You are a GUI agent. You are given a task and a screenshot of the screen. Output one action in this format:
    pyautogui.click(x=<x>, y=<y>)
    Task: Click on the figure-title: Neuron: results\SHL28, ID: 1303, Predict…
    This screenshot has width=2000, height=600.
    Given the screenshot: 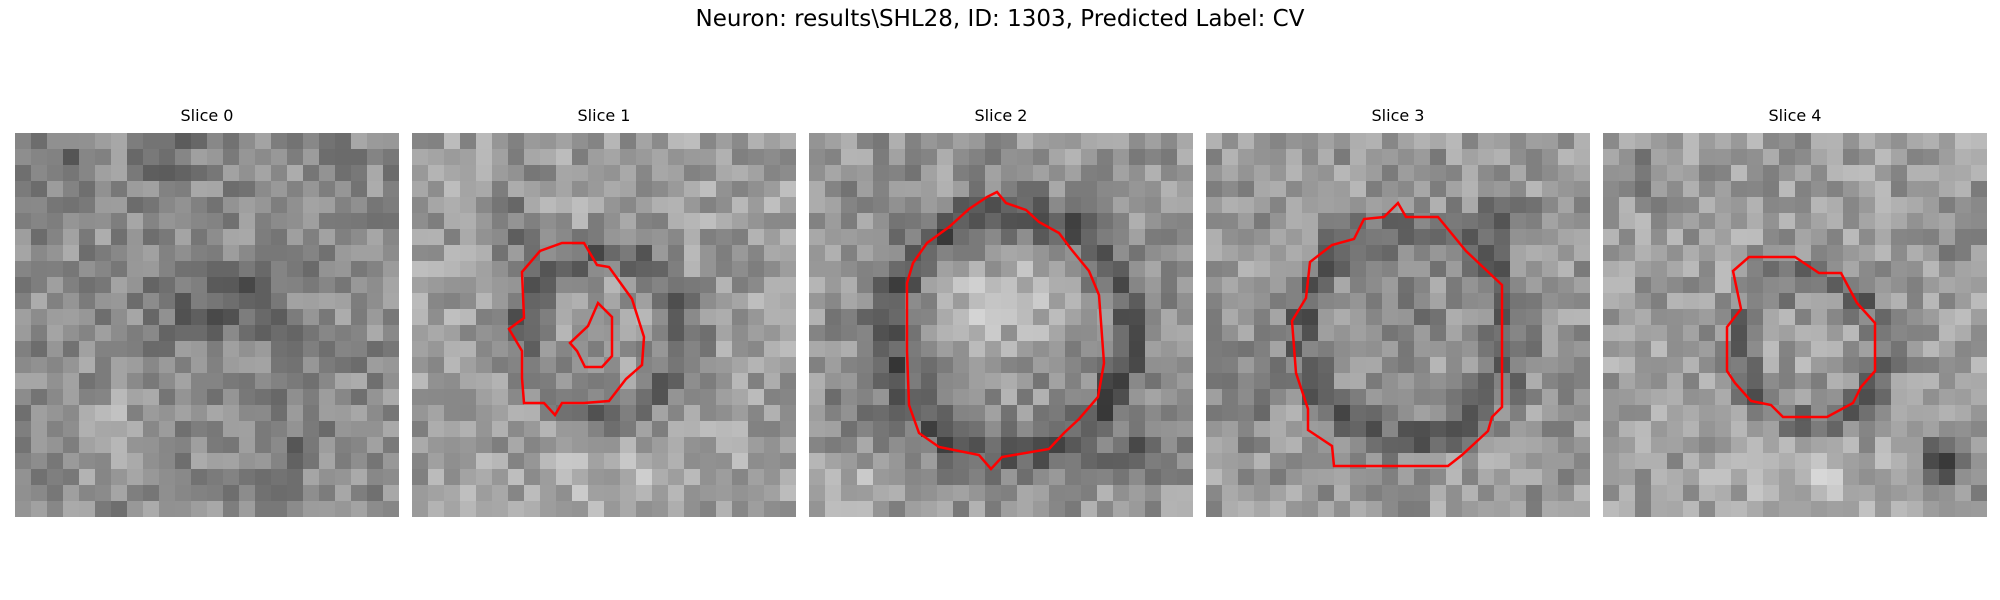 What is the action you would take?
    pyautogui.click(x=1000, y=19)
    